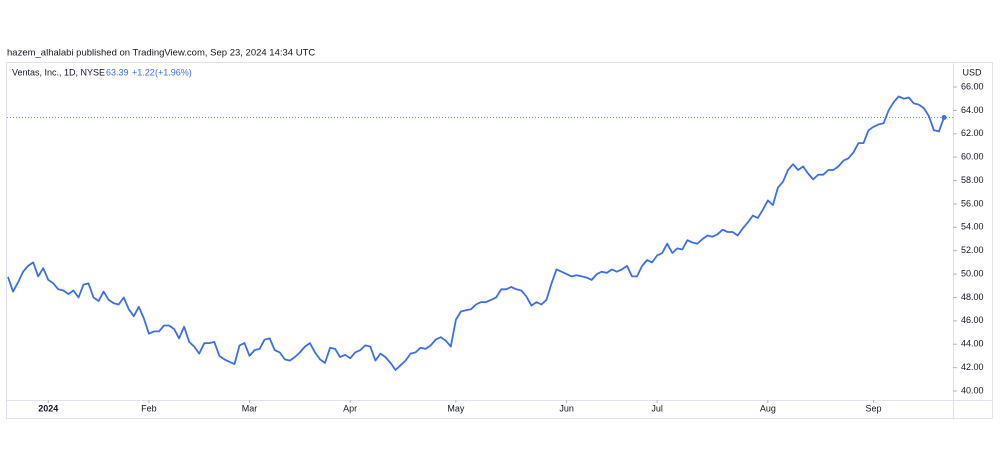 The height and width of the screenshot is (463, 1000). What do you see at coordinates (566, 408) in the screenshot?
I see `x-tick-label: Jun` at bounding box center [566, 408].